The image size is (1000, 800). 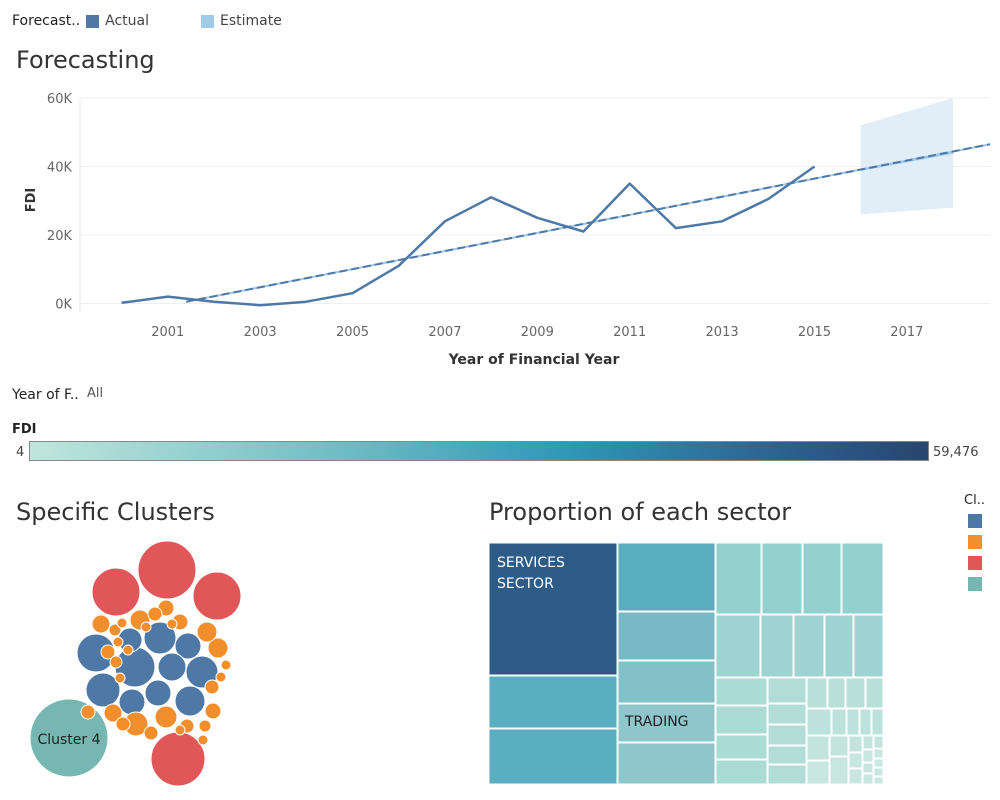 I want to click on services-sector-label: SERVICES SECTOR, so click(x=531, y=573).